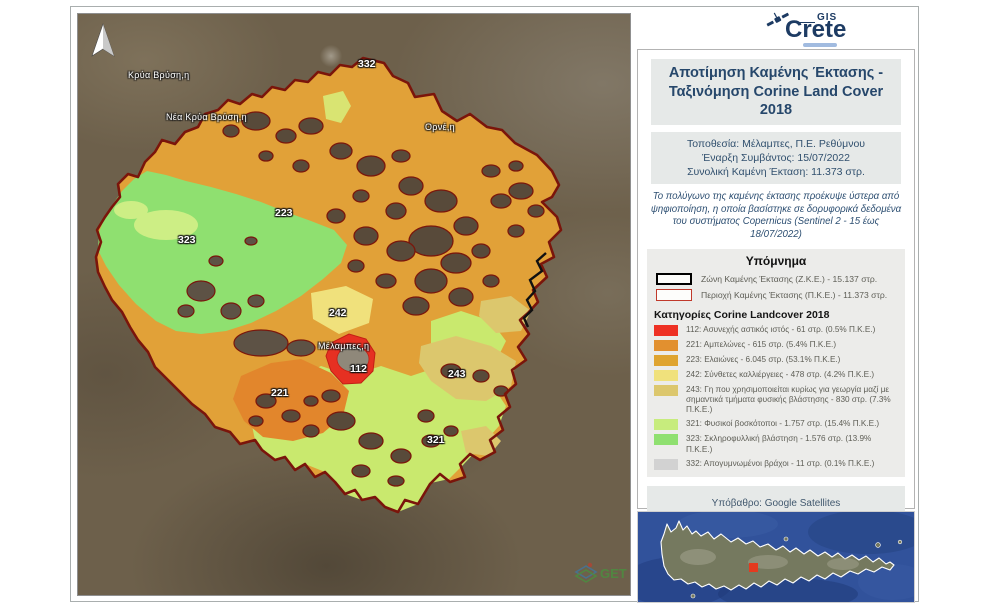 Image resolution: width=995 pixels, height=610 pixels. Describe the element at coordinates (753, 567) in the screenshot. I see `location-marker` at that location.